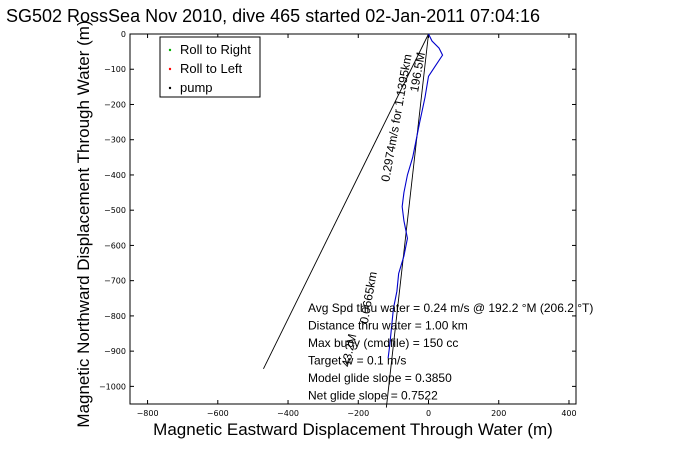 This screenshot has height=454, width=681. Describe the element at coordinates (123, 34) in the screenshot. I see `y-tick-label: 0` at that location.